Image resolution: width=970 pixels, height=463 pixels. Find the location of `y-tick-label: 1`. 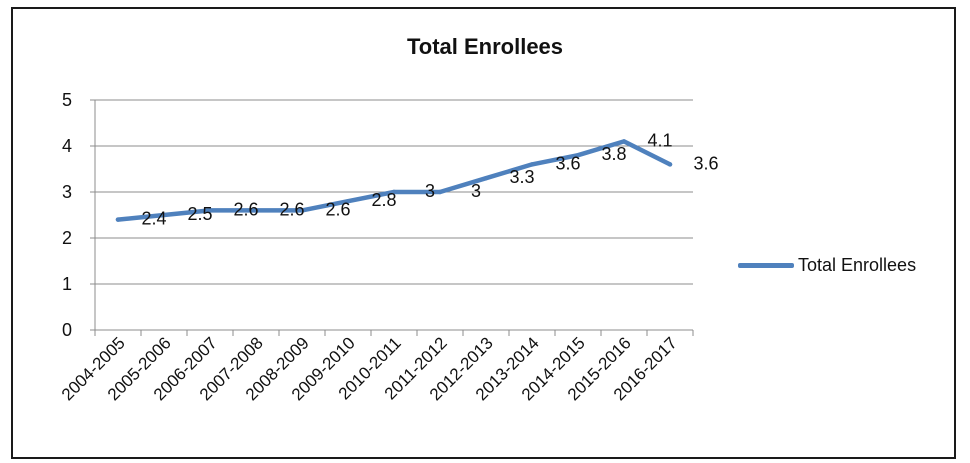

y-tick-label: 1 is located at coordinates (67, 284).